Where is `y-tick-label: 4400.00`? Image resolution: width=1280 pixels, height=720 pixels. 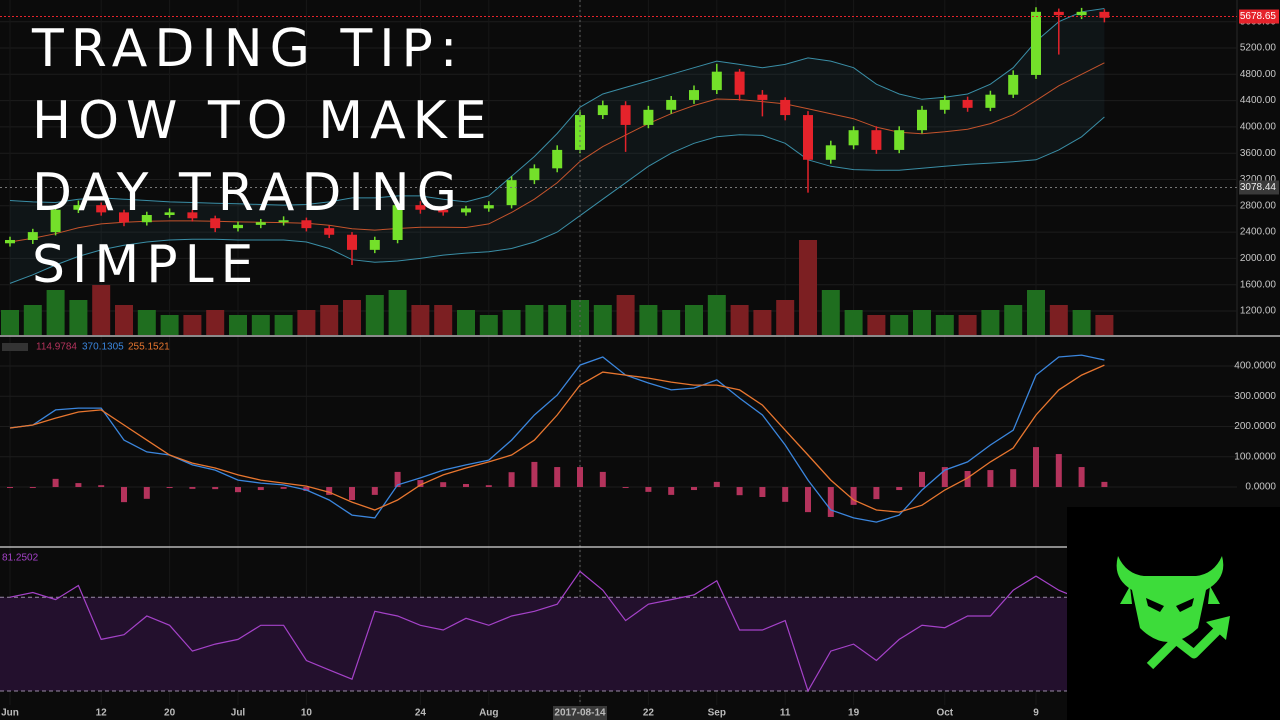 y-tick-label: 4400.00 is located at coordinates (1258, 100).